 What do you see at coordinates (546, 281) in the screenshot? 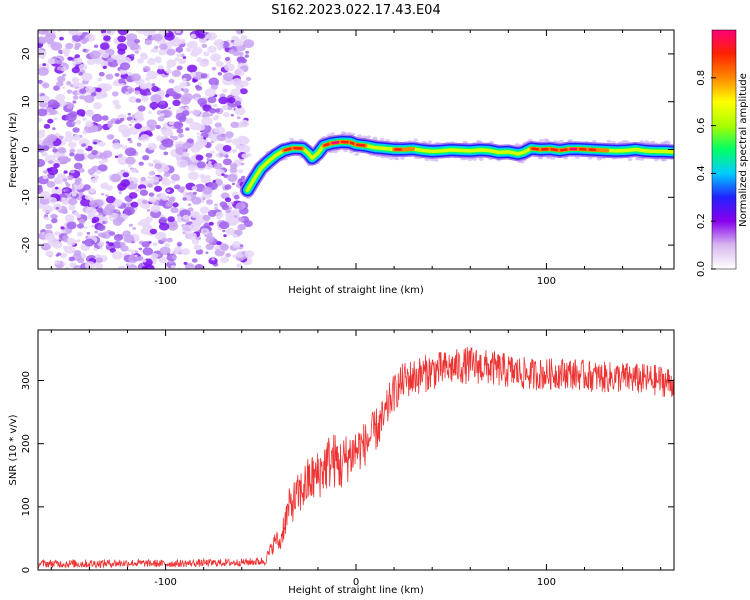
I see `spectrogram-xtick-label: 100` at bounding box center [546, 281].